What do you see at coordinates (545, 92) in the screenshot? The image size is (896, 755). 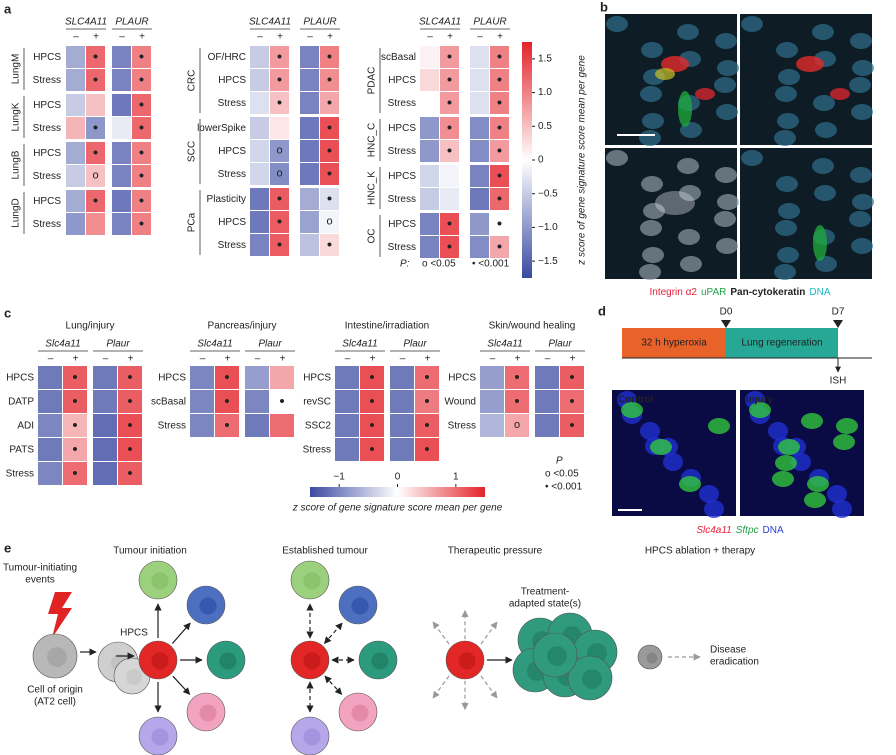 I see `colorbar-tick-label: 1.0` at bounding box center [545, 92].